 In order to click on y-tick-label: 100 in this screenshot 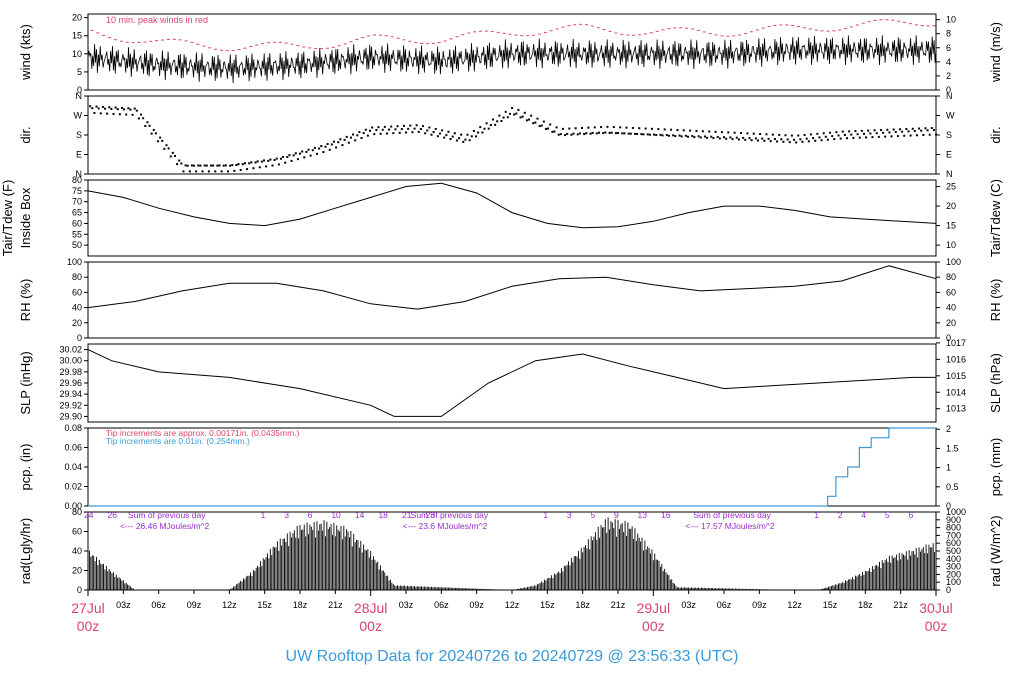, I will do `click(74, 262)`.